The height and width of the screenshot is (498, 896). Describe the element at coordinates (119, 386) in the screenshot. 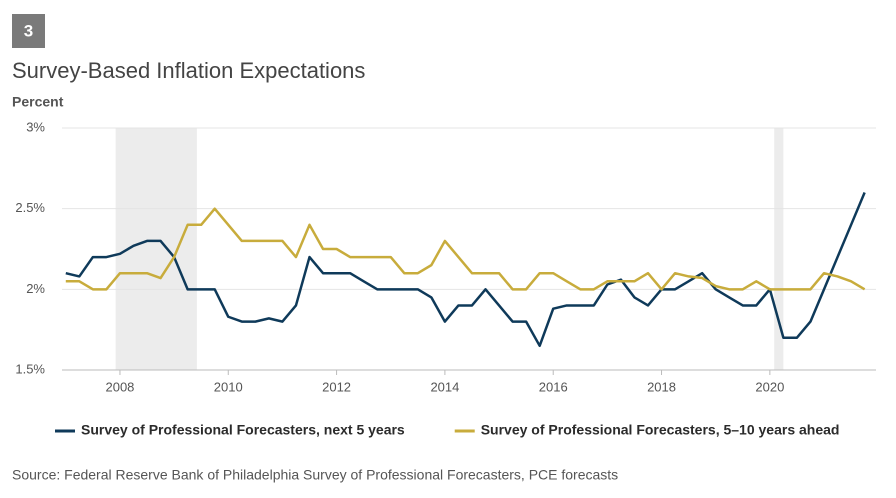

I see `x-tick-label: 2008` at that location.